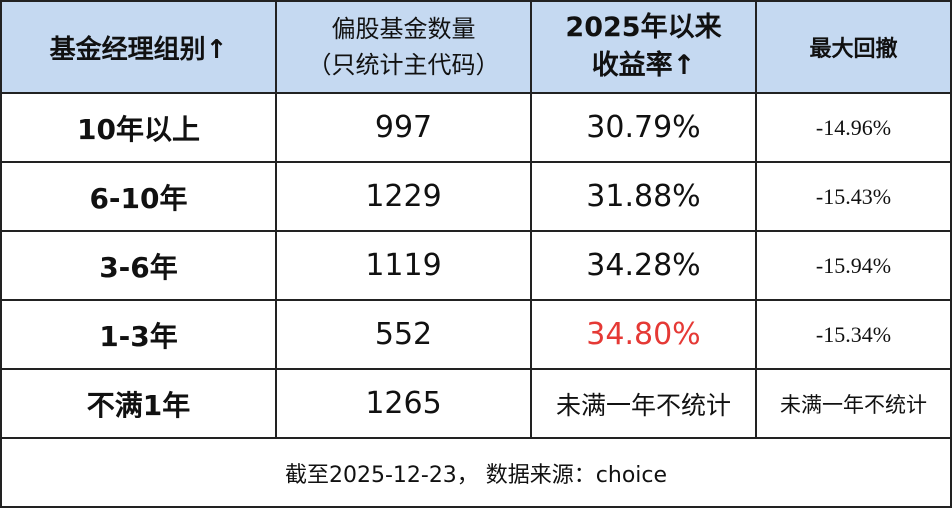 This screenshot has height=508, width=952. What do you see at coordinates (853, 265) in the screenshot?
I see `cell-max-drawdown: -15.94%` at bounding box center [853, 265].